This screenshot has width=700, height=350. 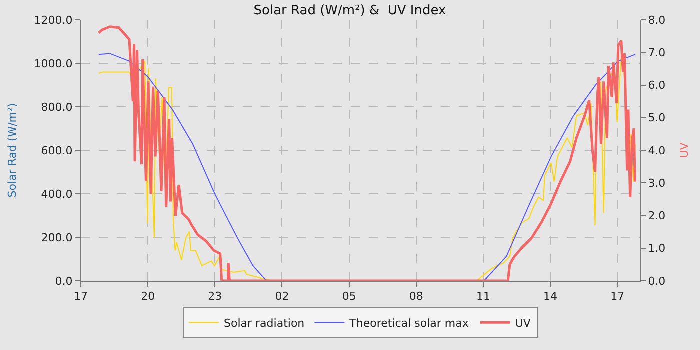 I want to click on y2-tick-label: 7.0, so click(x=657, y=53).